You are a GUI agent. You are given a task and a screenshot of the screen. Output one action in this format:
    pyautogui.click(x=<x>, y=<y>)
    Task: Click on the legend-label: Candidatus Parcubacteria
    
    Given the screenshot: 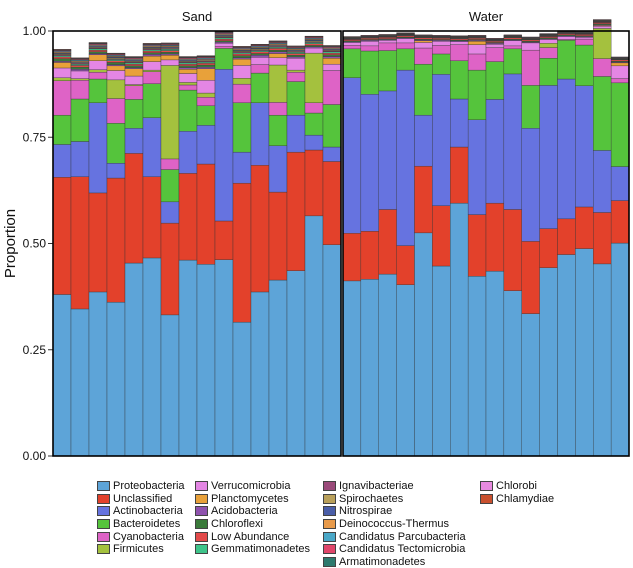 What is the action you would take?
    pyautogui.click(x=402, y=536)
    